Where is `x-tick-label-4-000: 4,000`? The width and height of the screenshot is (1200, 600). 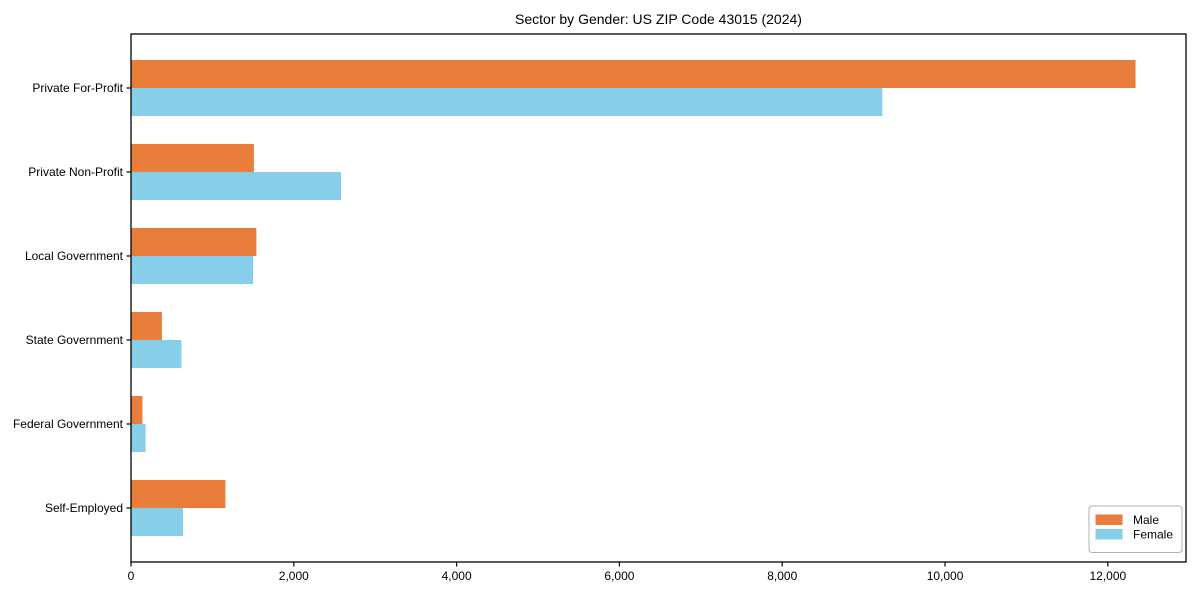
x-tick-label-4-000: 4,000 is located at coordinates (457, 576).